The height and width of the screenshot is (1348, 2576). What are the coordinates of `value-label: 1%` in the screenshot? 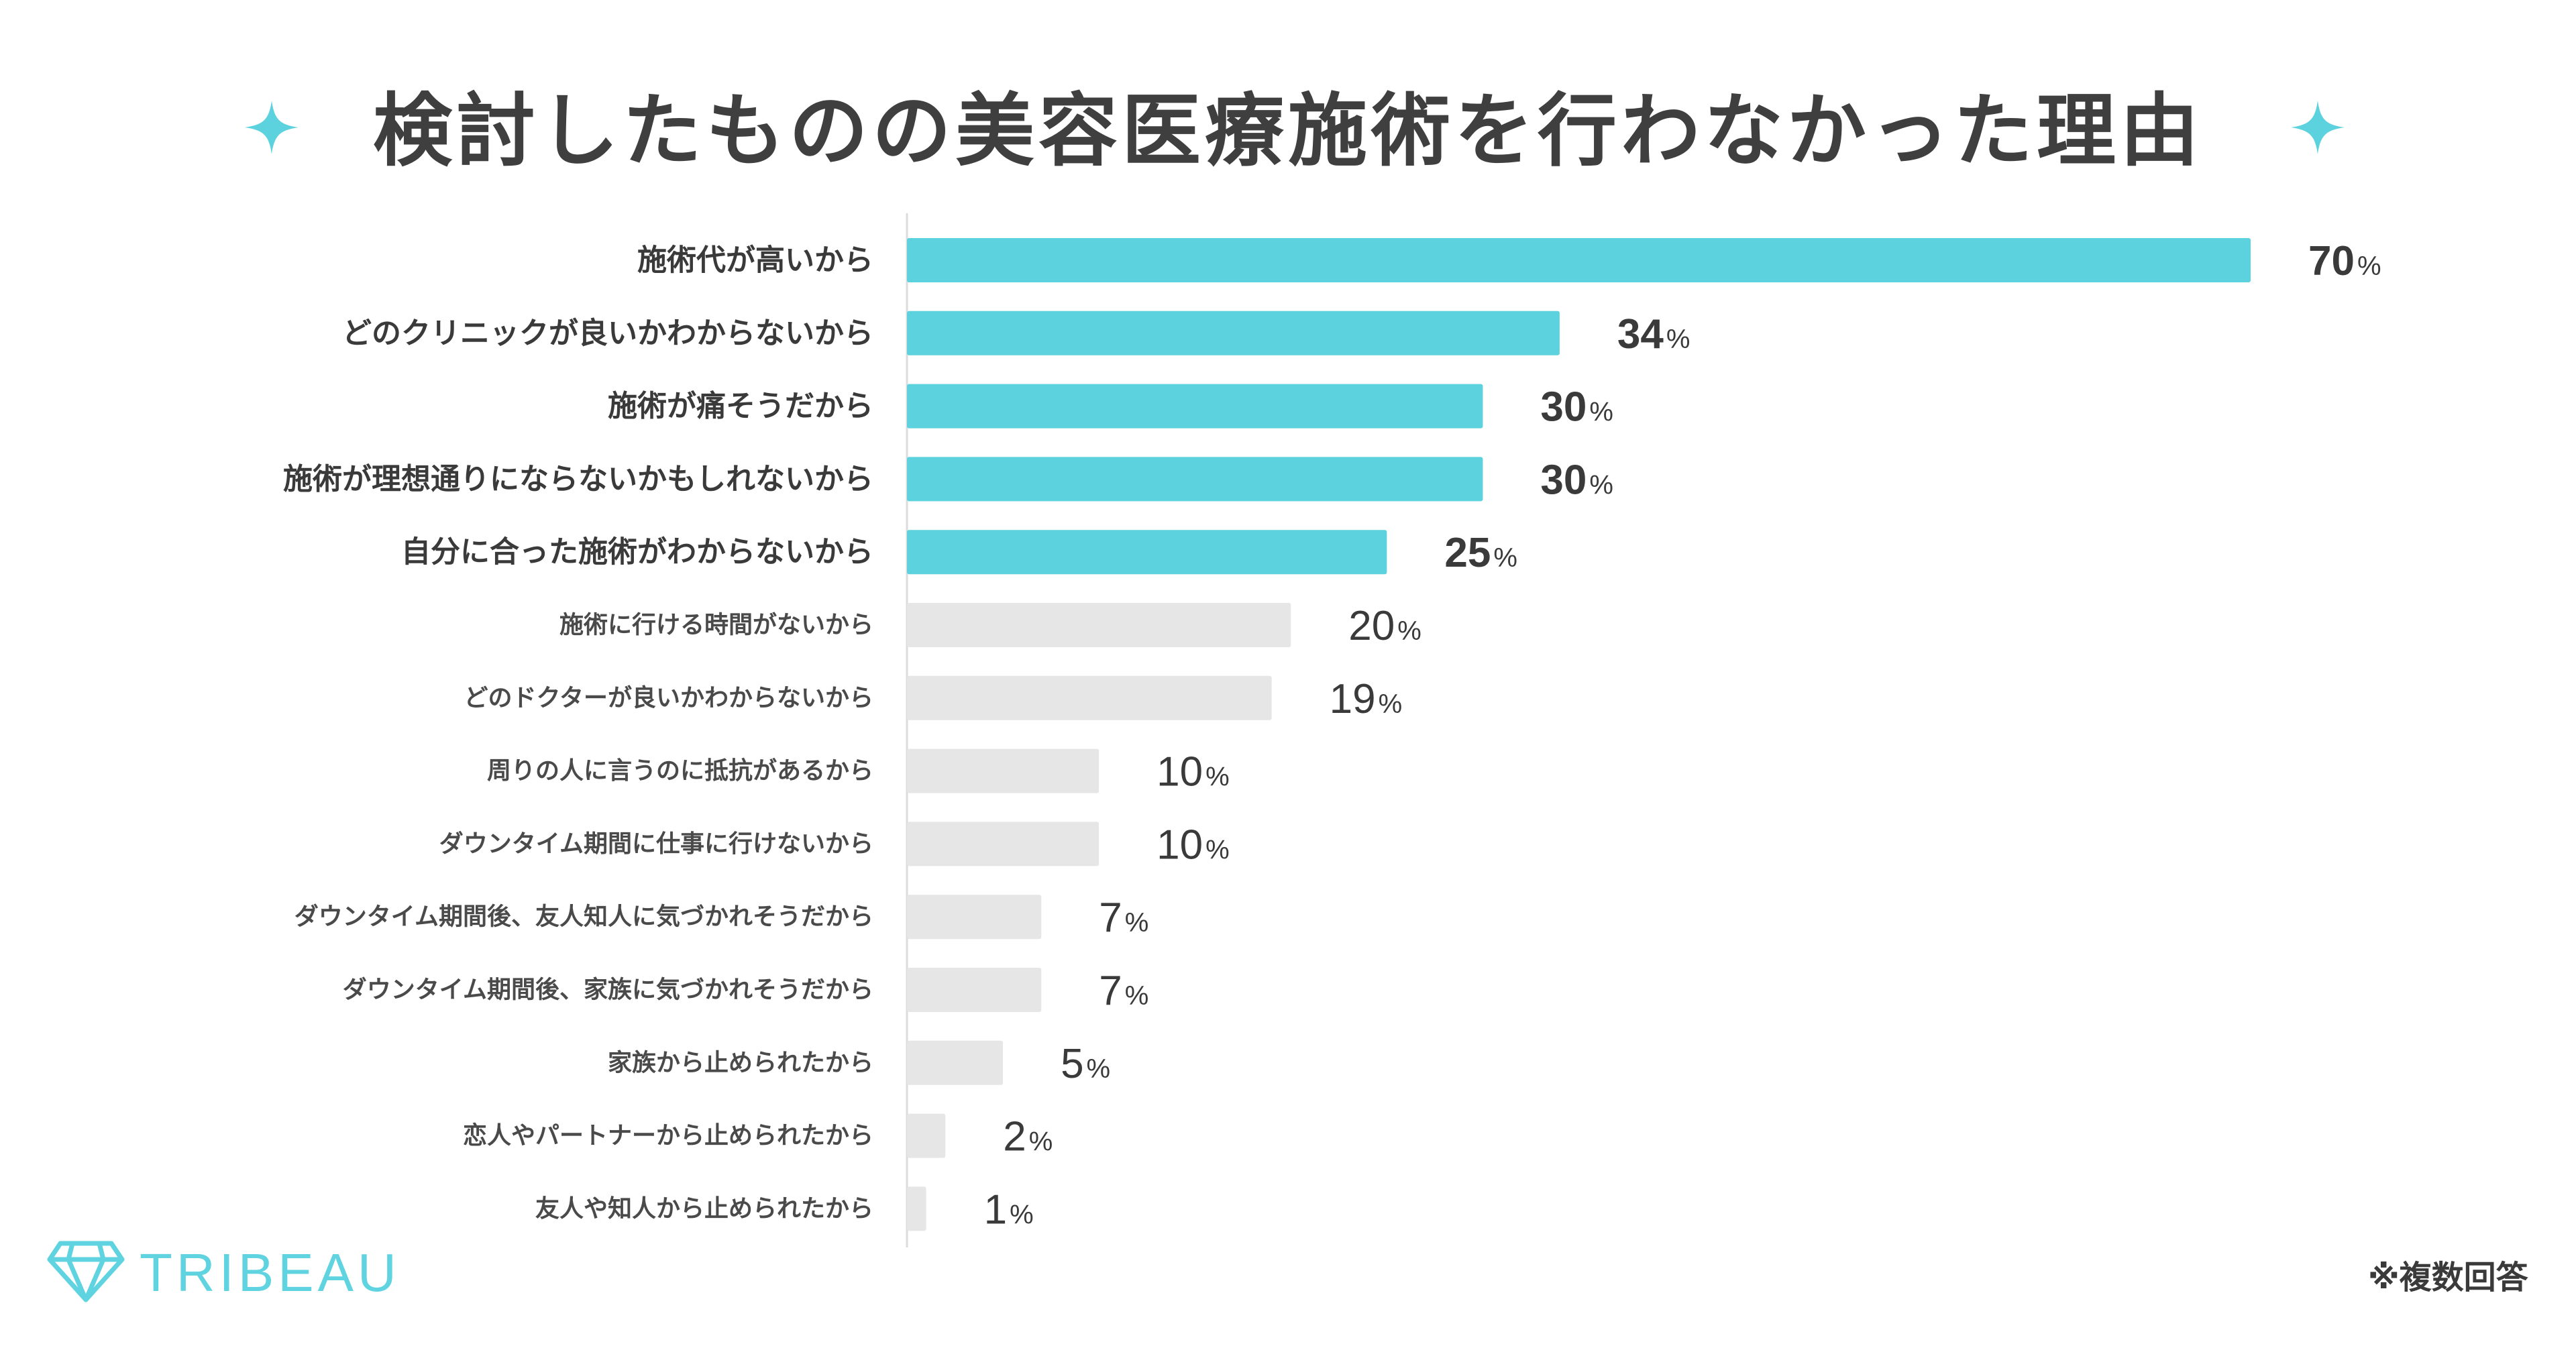 It's located at (1009, 1209).